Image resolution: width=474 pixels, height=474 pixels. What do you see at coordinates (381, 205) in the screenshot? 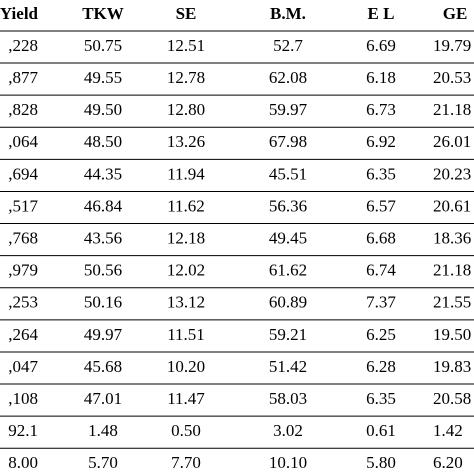
I see `cell: 6.57` at bounding box center [381, 205].